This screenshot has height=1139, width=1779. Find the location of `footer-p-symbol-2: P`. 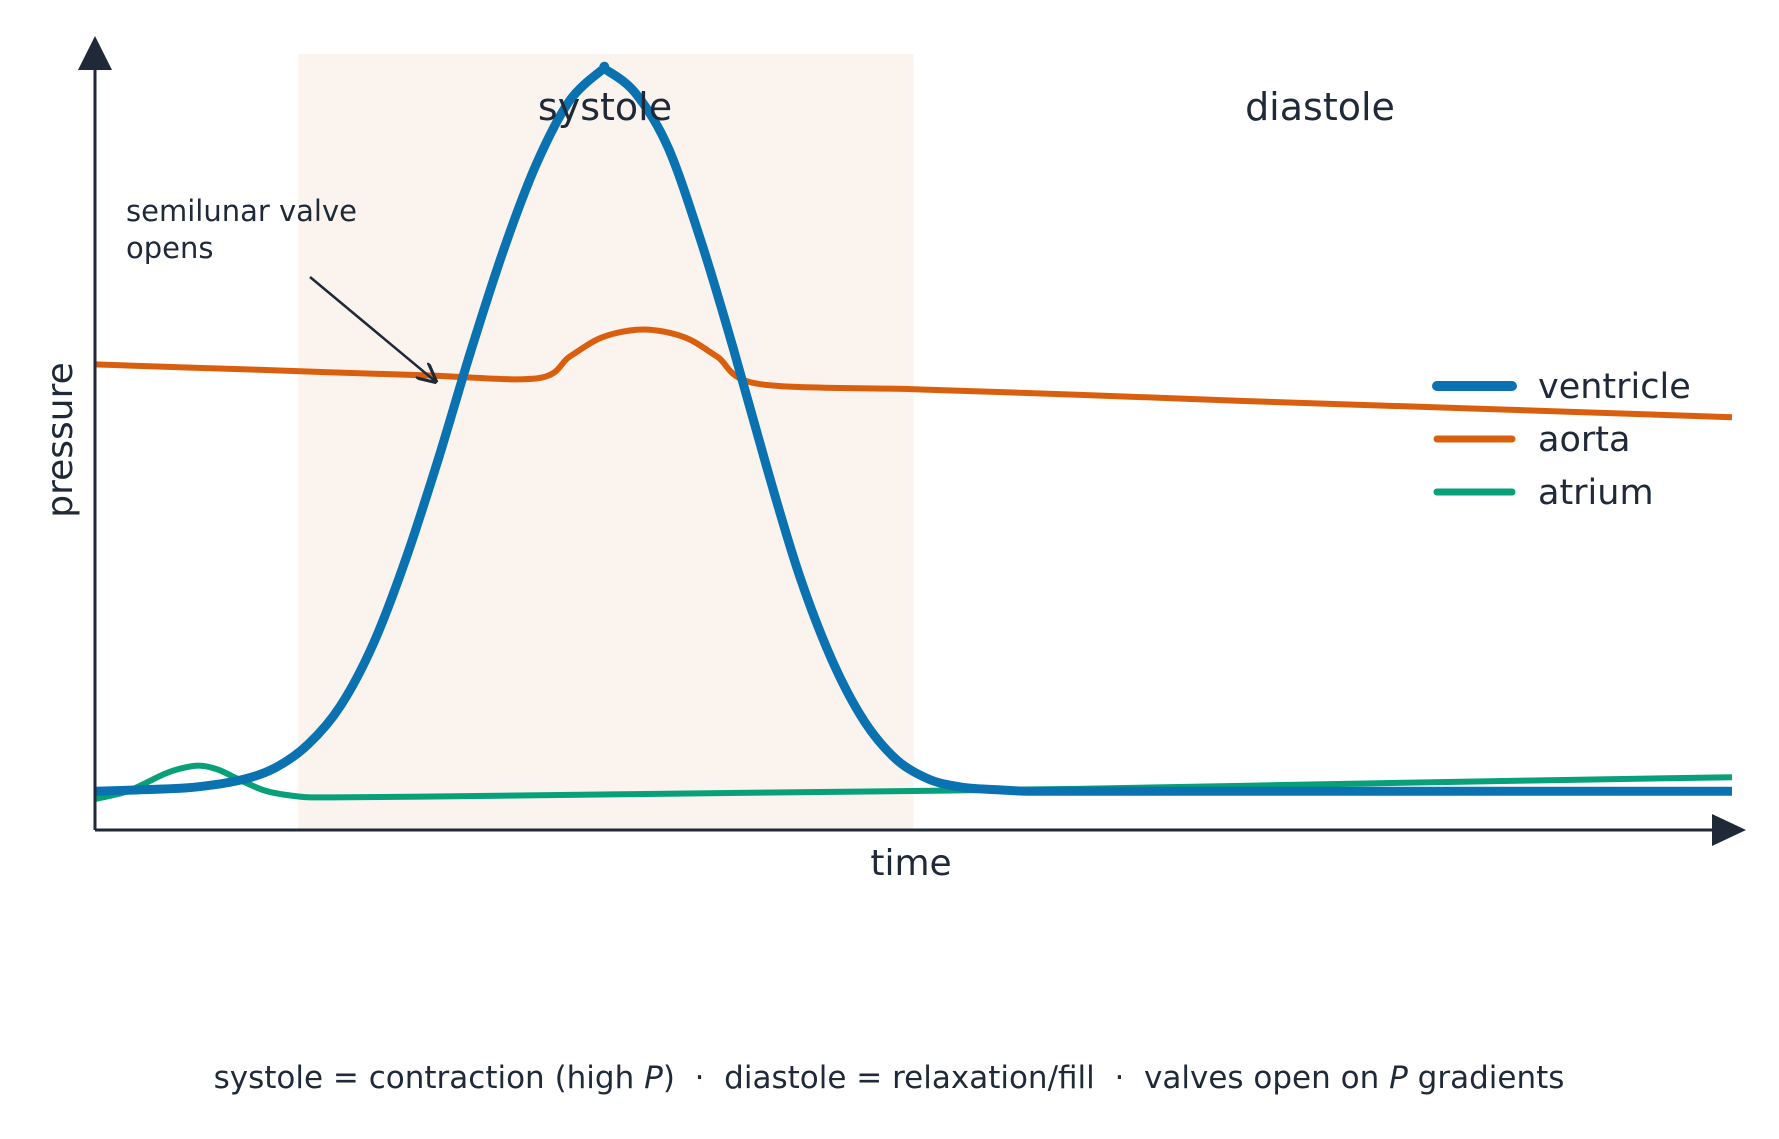

footer-p-symbol-2: P is located at coordinates (1398, 1078).